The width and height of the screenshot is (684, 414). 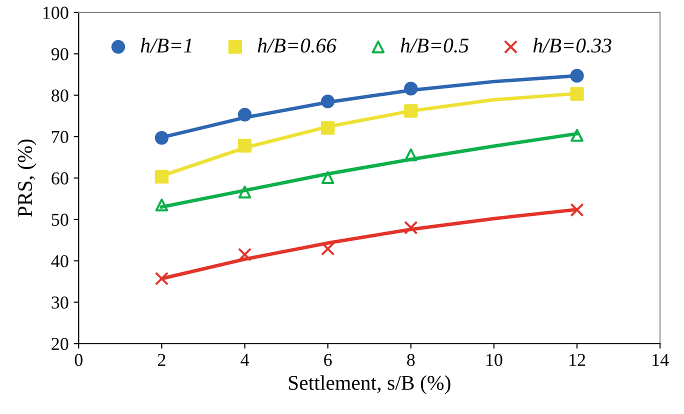 What do you see at coordinates (162, 360) in the screenshot?
I see `x-tick-label: 2` at bounding box center [162, 360].